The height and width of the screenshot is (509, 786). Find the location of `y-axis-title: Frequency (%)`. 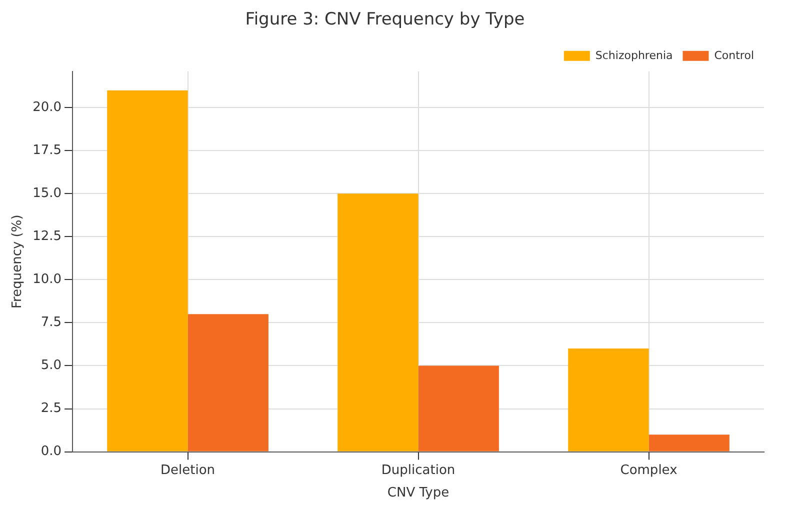

y-axis-title: Frequency (%) is located at coordinates (18, 261).